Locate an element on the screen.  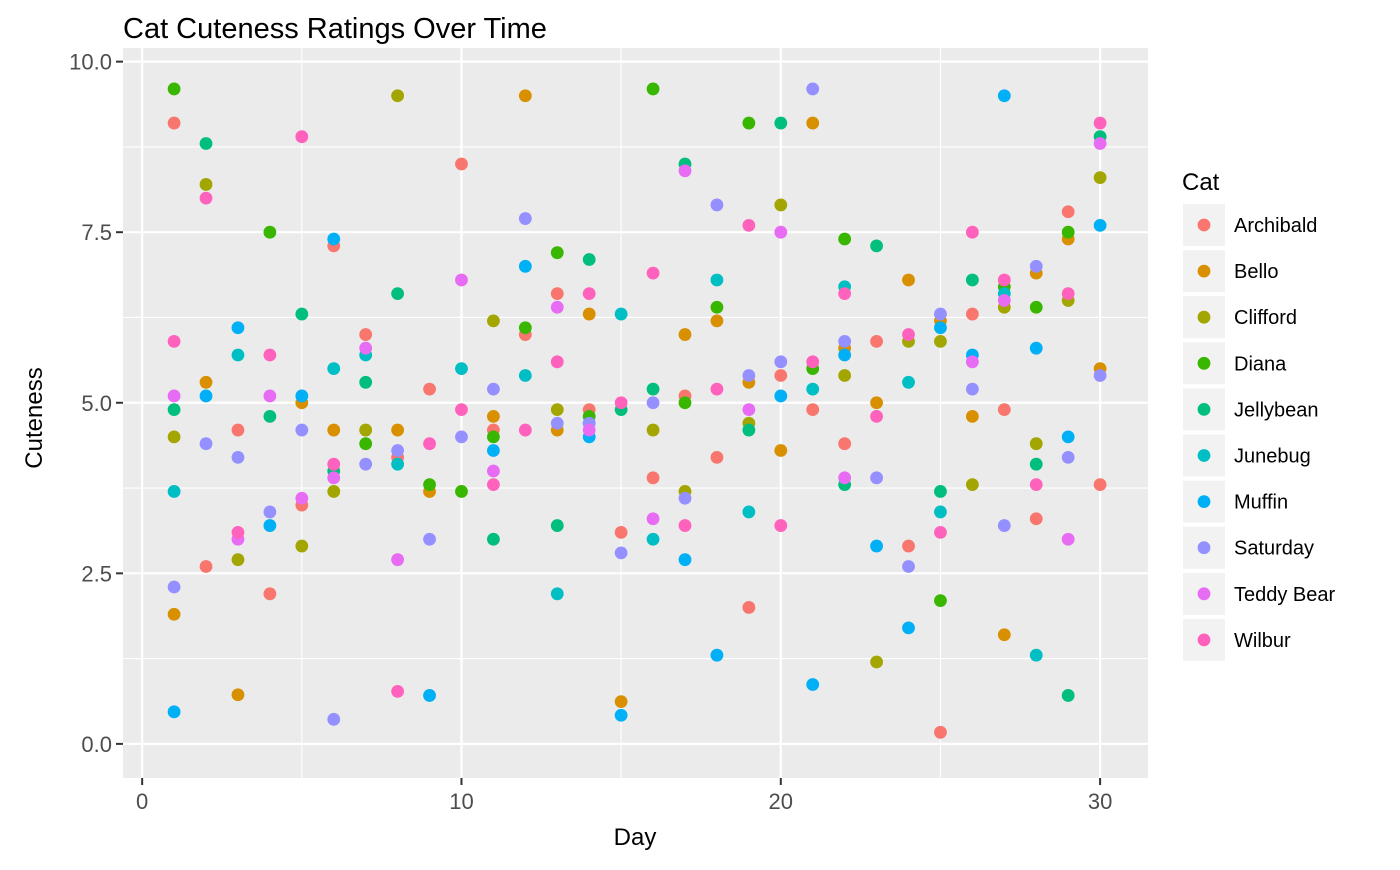
legend-label-bello: Bello is located at coordinates (1256, 272).